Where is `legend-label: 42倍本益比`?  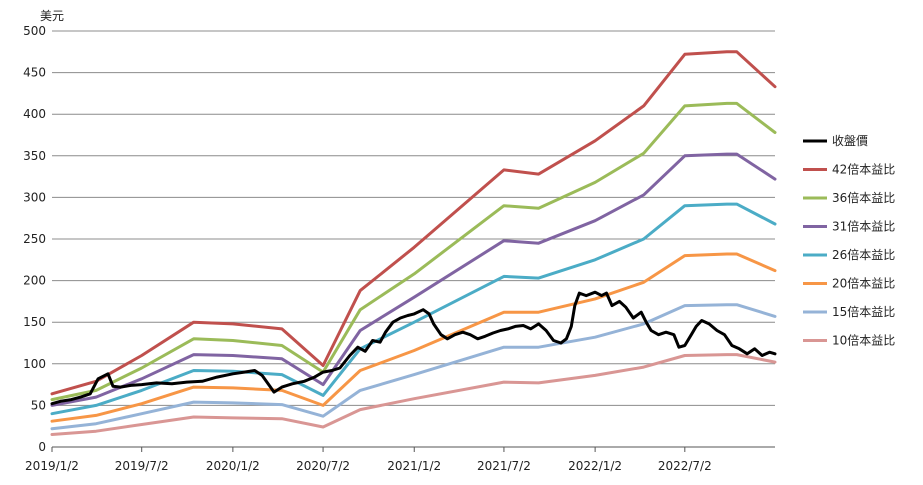 legend-label: 42倍本益比 is located at coordinates (863, 169).